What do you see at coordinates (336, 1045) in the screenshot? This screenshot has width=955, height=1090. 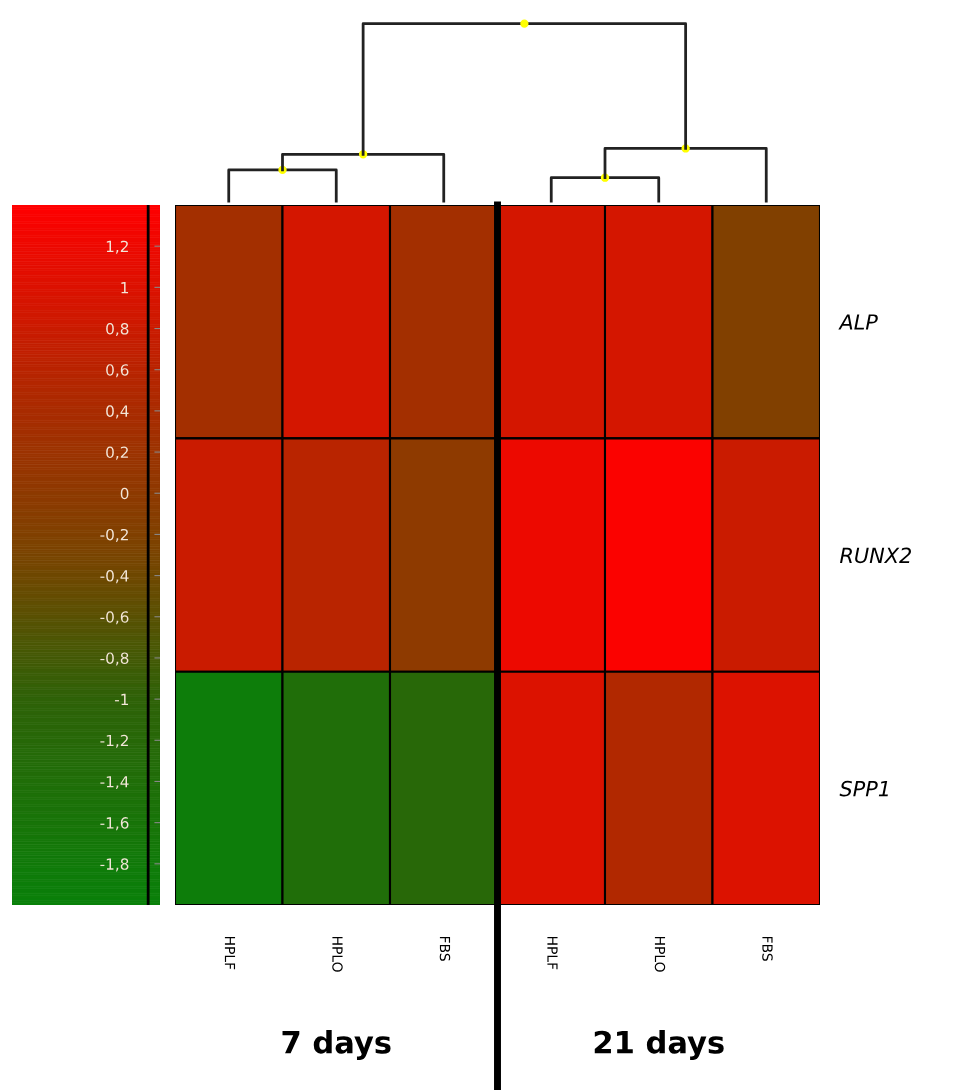 I see `annotation: 7 days` at bounding box center [336, 1045].